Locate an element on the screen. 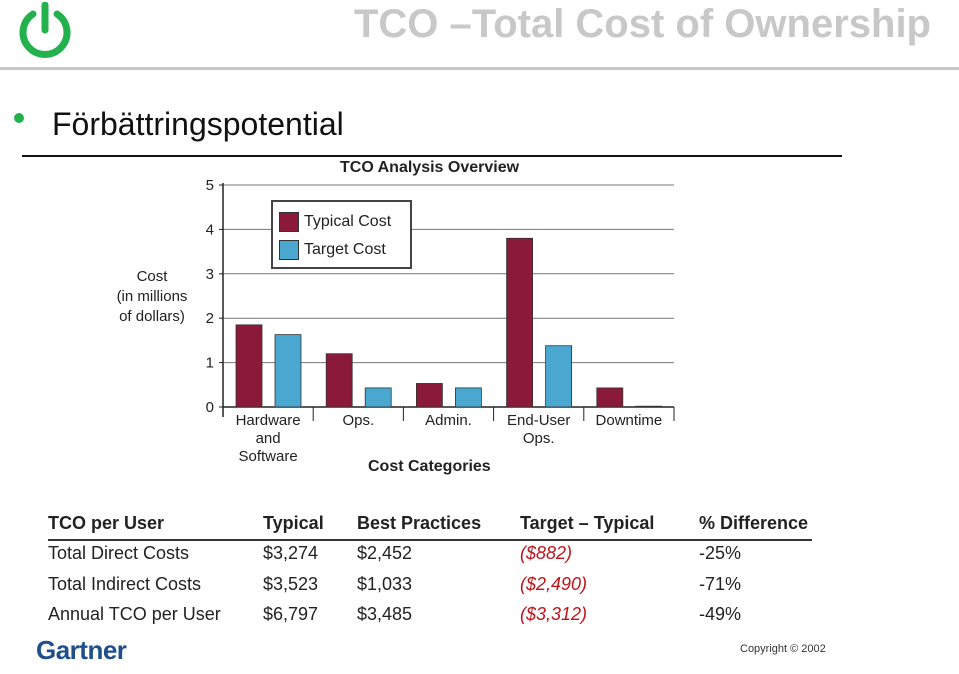 Image resolution: width=959 pixels, height=674 pixels. chart-legend: Typical Cost Target Cost is located at coordinates (341, 234).